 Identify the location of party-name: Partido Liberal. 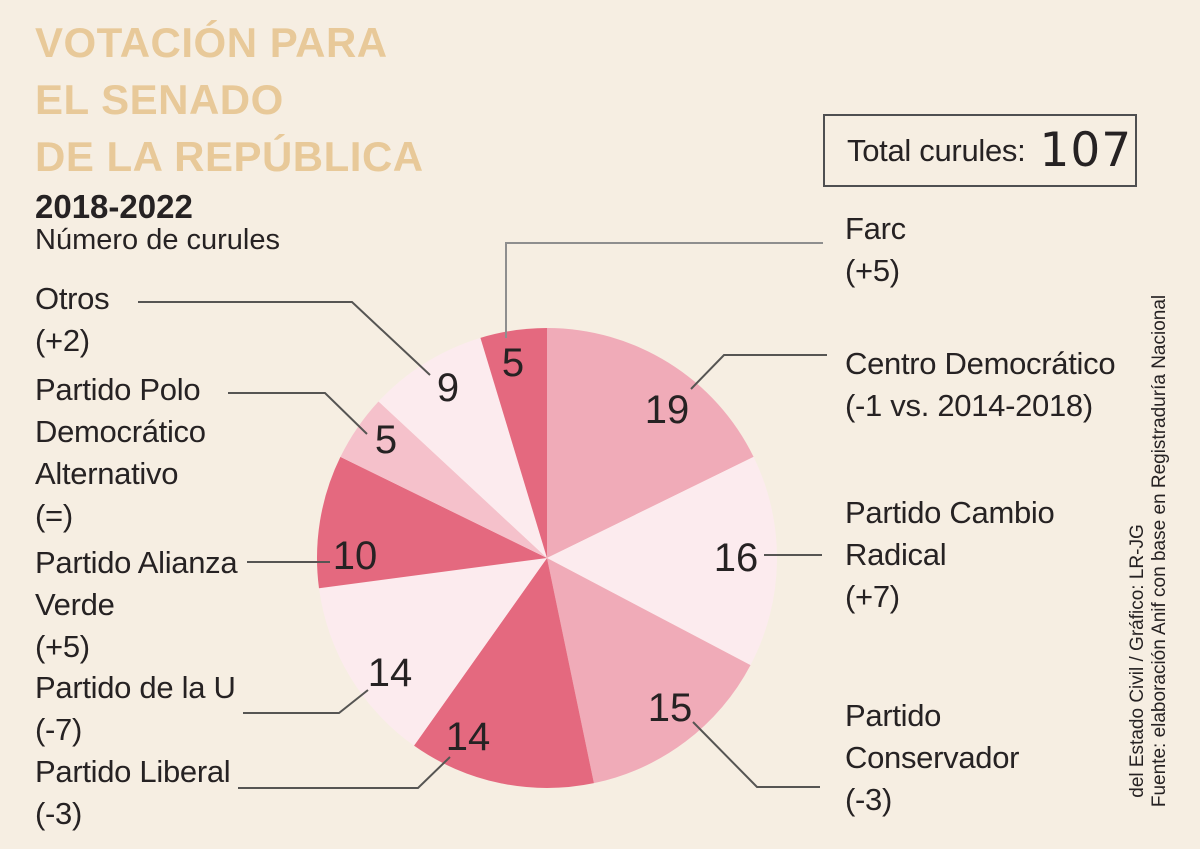
(133, 771).